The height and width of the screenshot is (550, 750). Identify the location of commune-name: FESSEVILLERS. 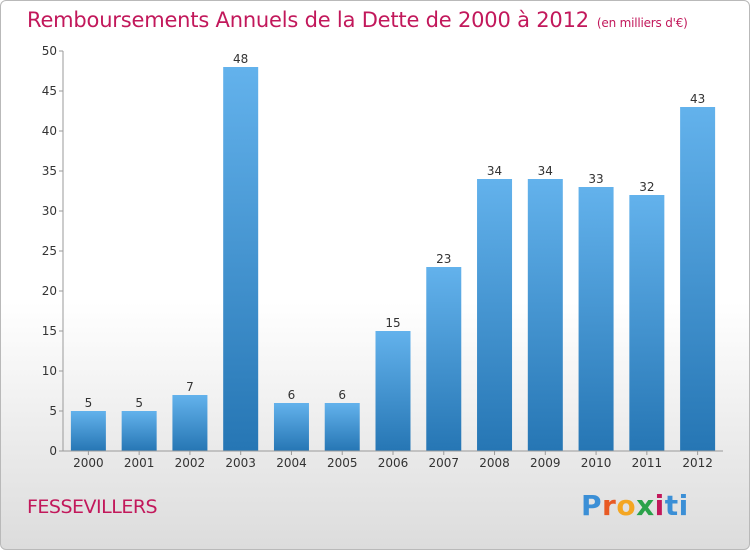
(92, 507).